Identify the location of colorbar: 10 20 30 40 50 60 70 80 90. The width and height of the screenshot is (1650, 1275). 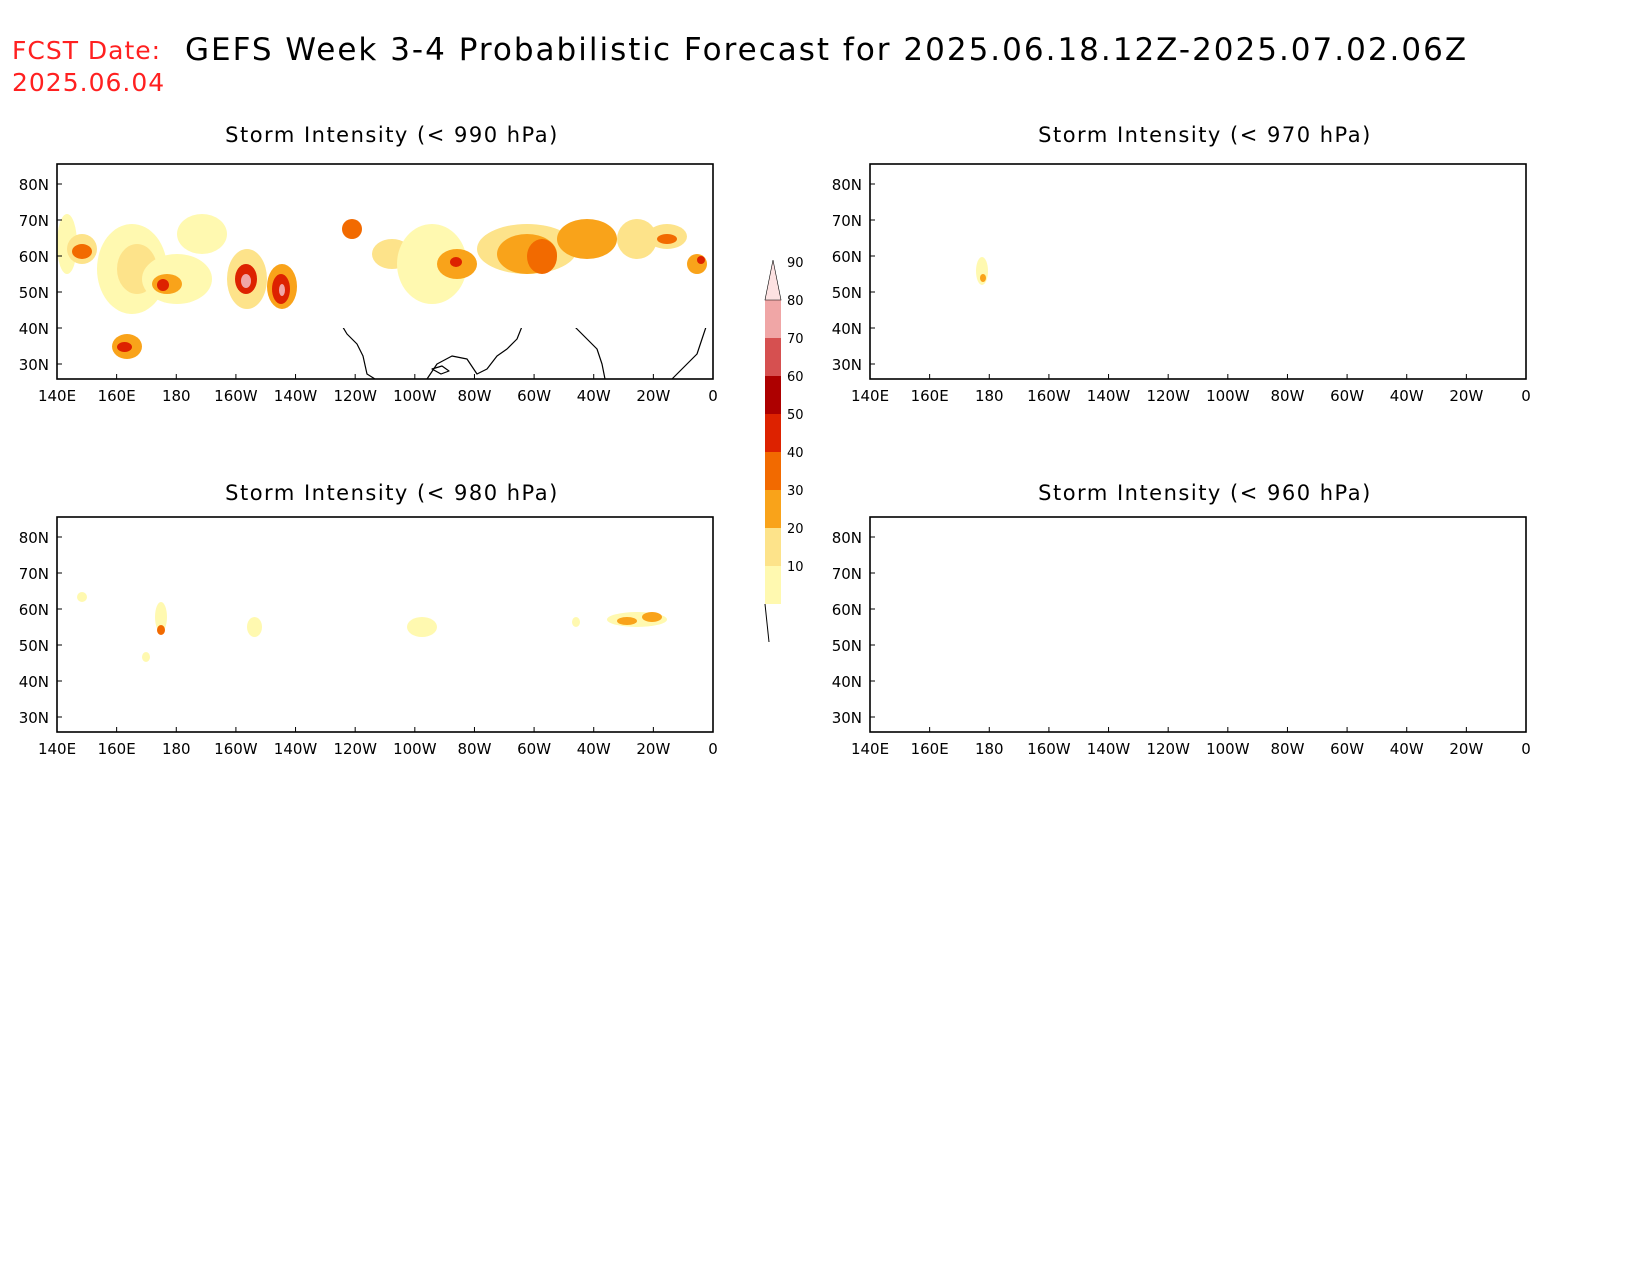
(784, 449).